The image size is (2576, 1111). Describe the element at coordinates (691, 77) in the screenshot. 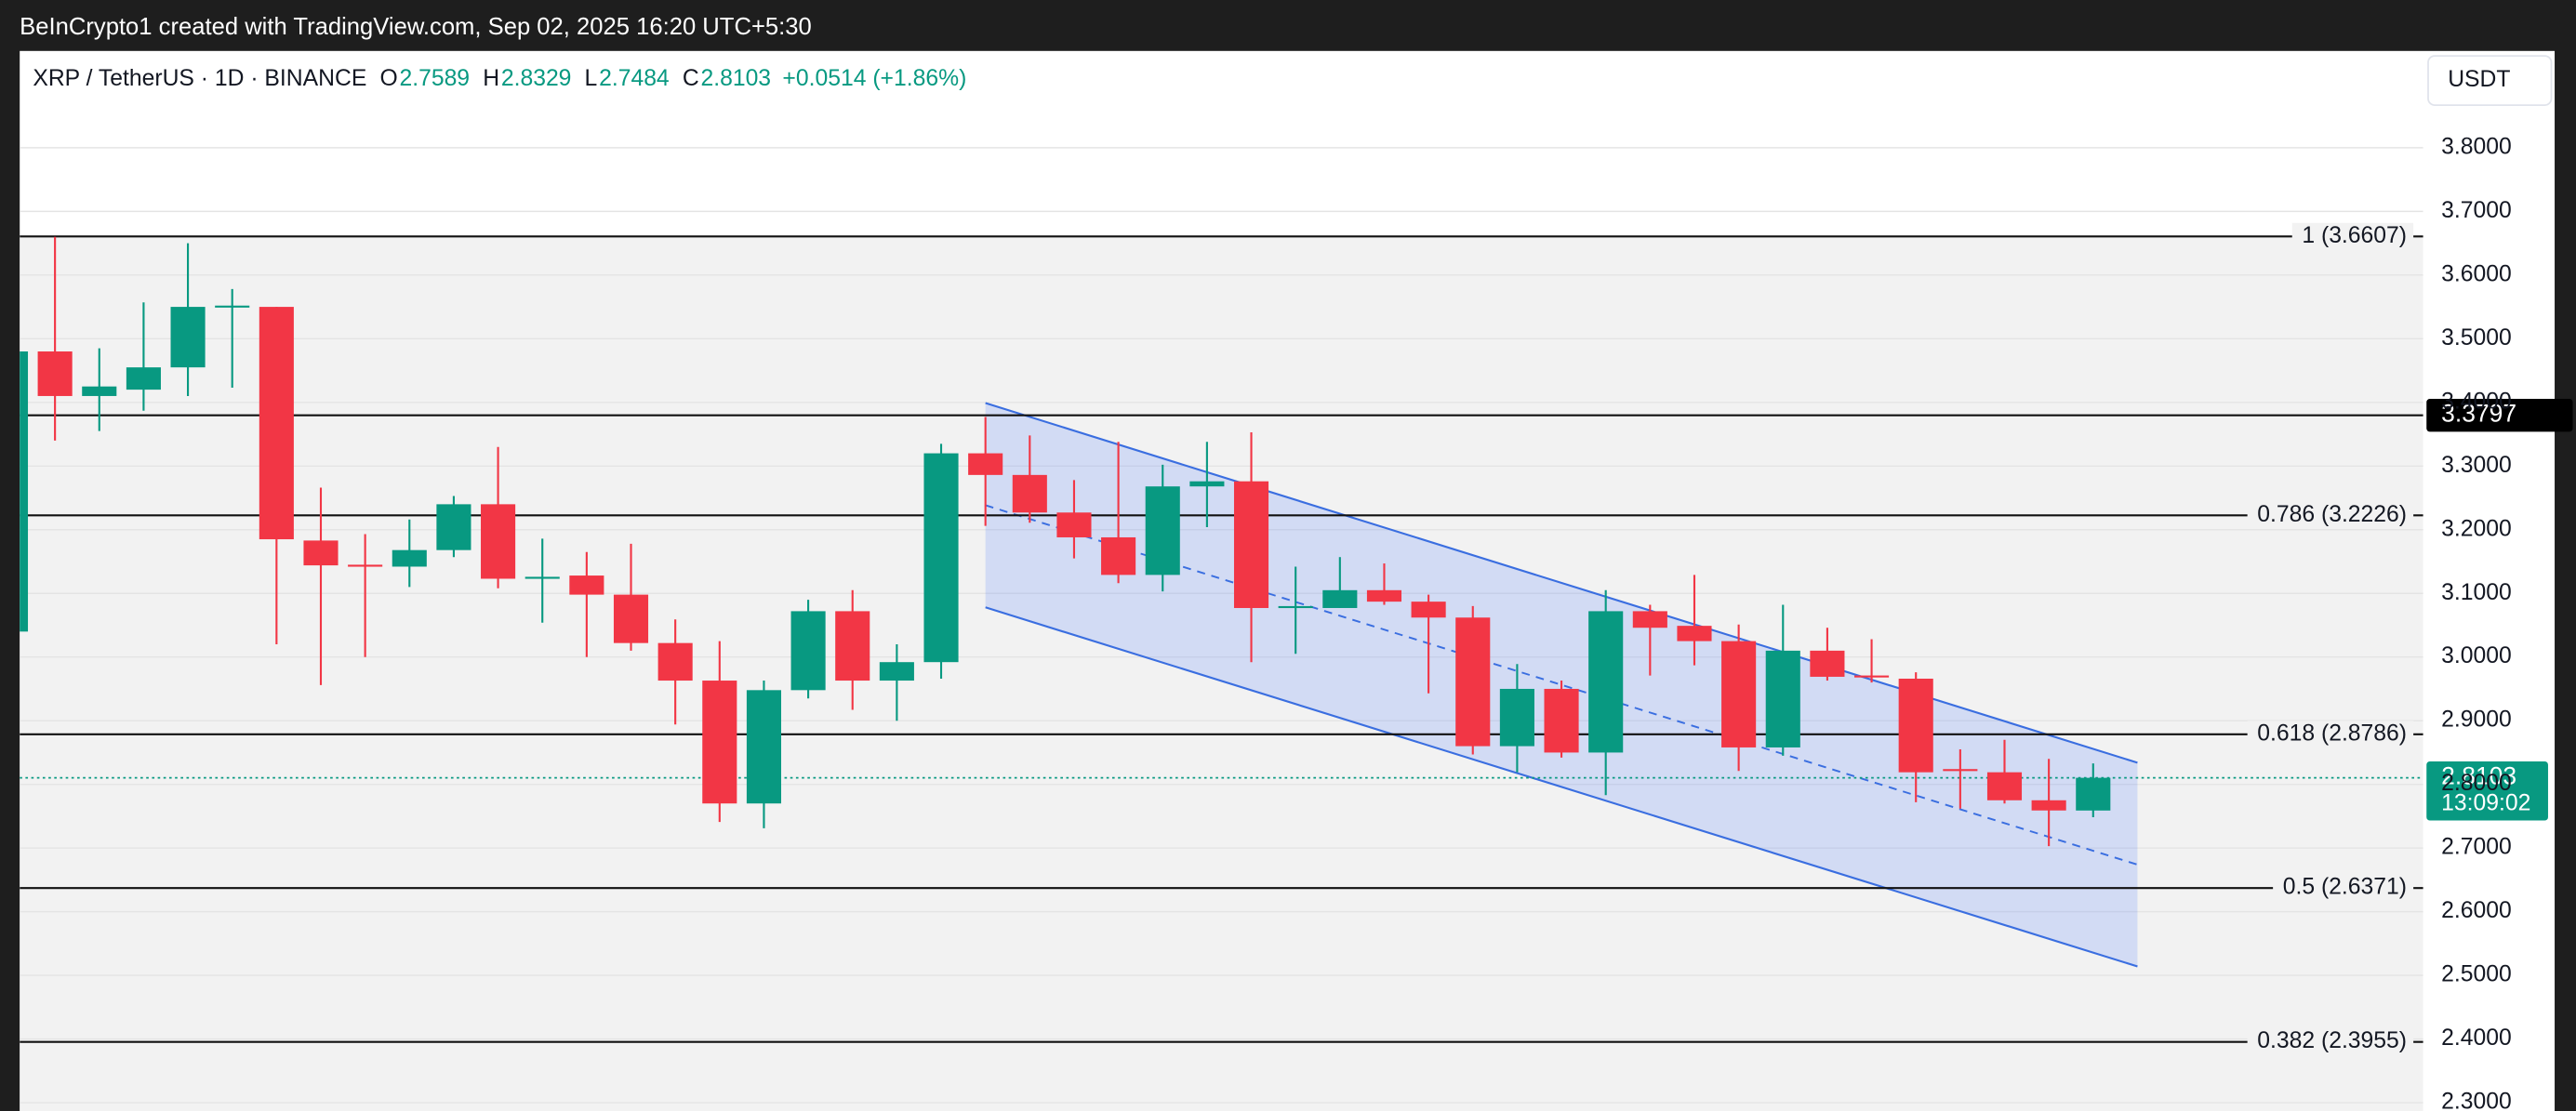

I see `legend-key: C` at that location.